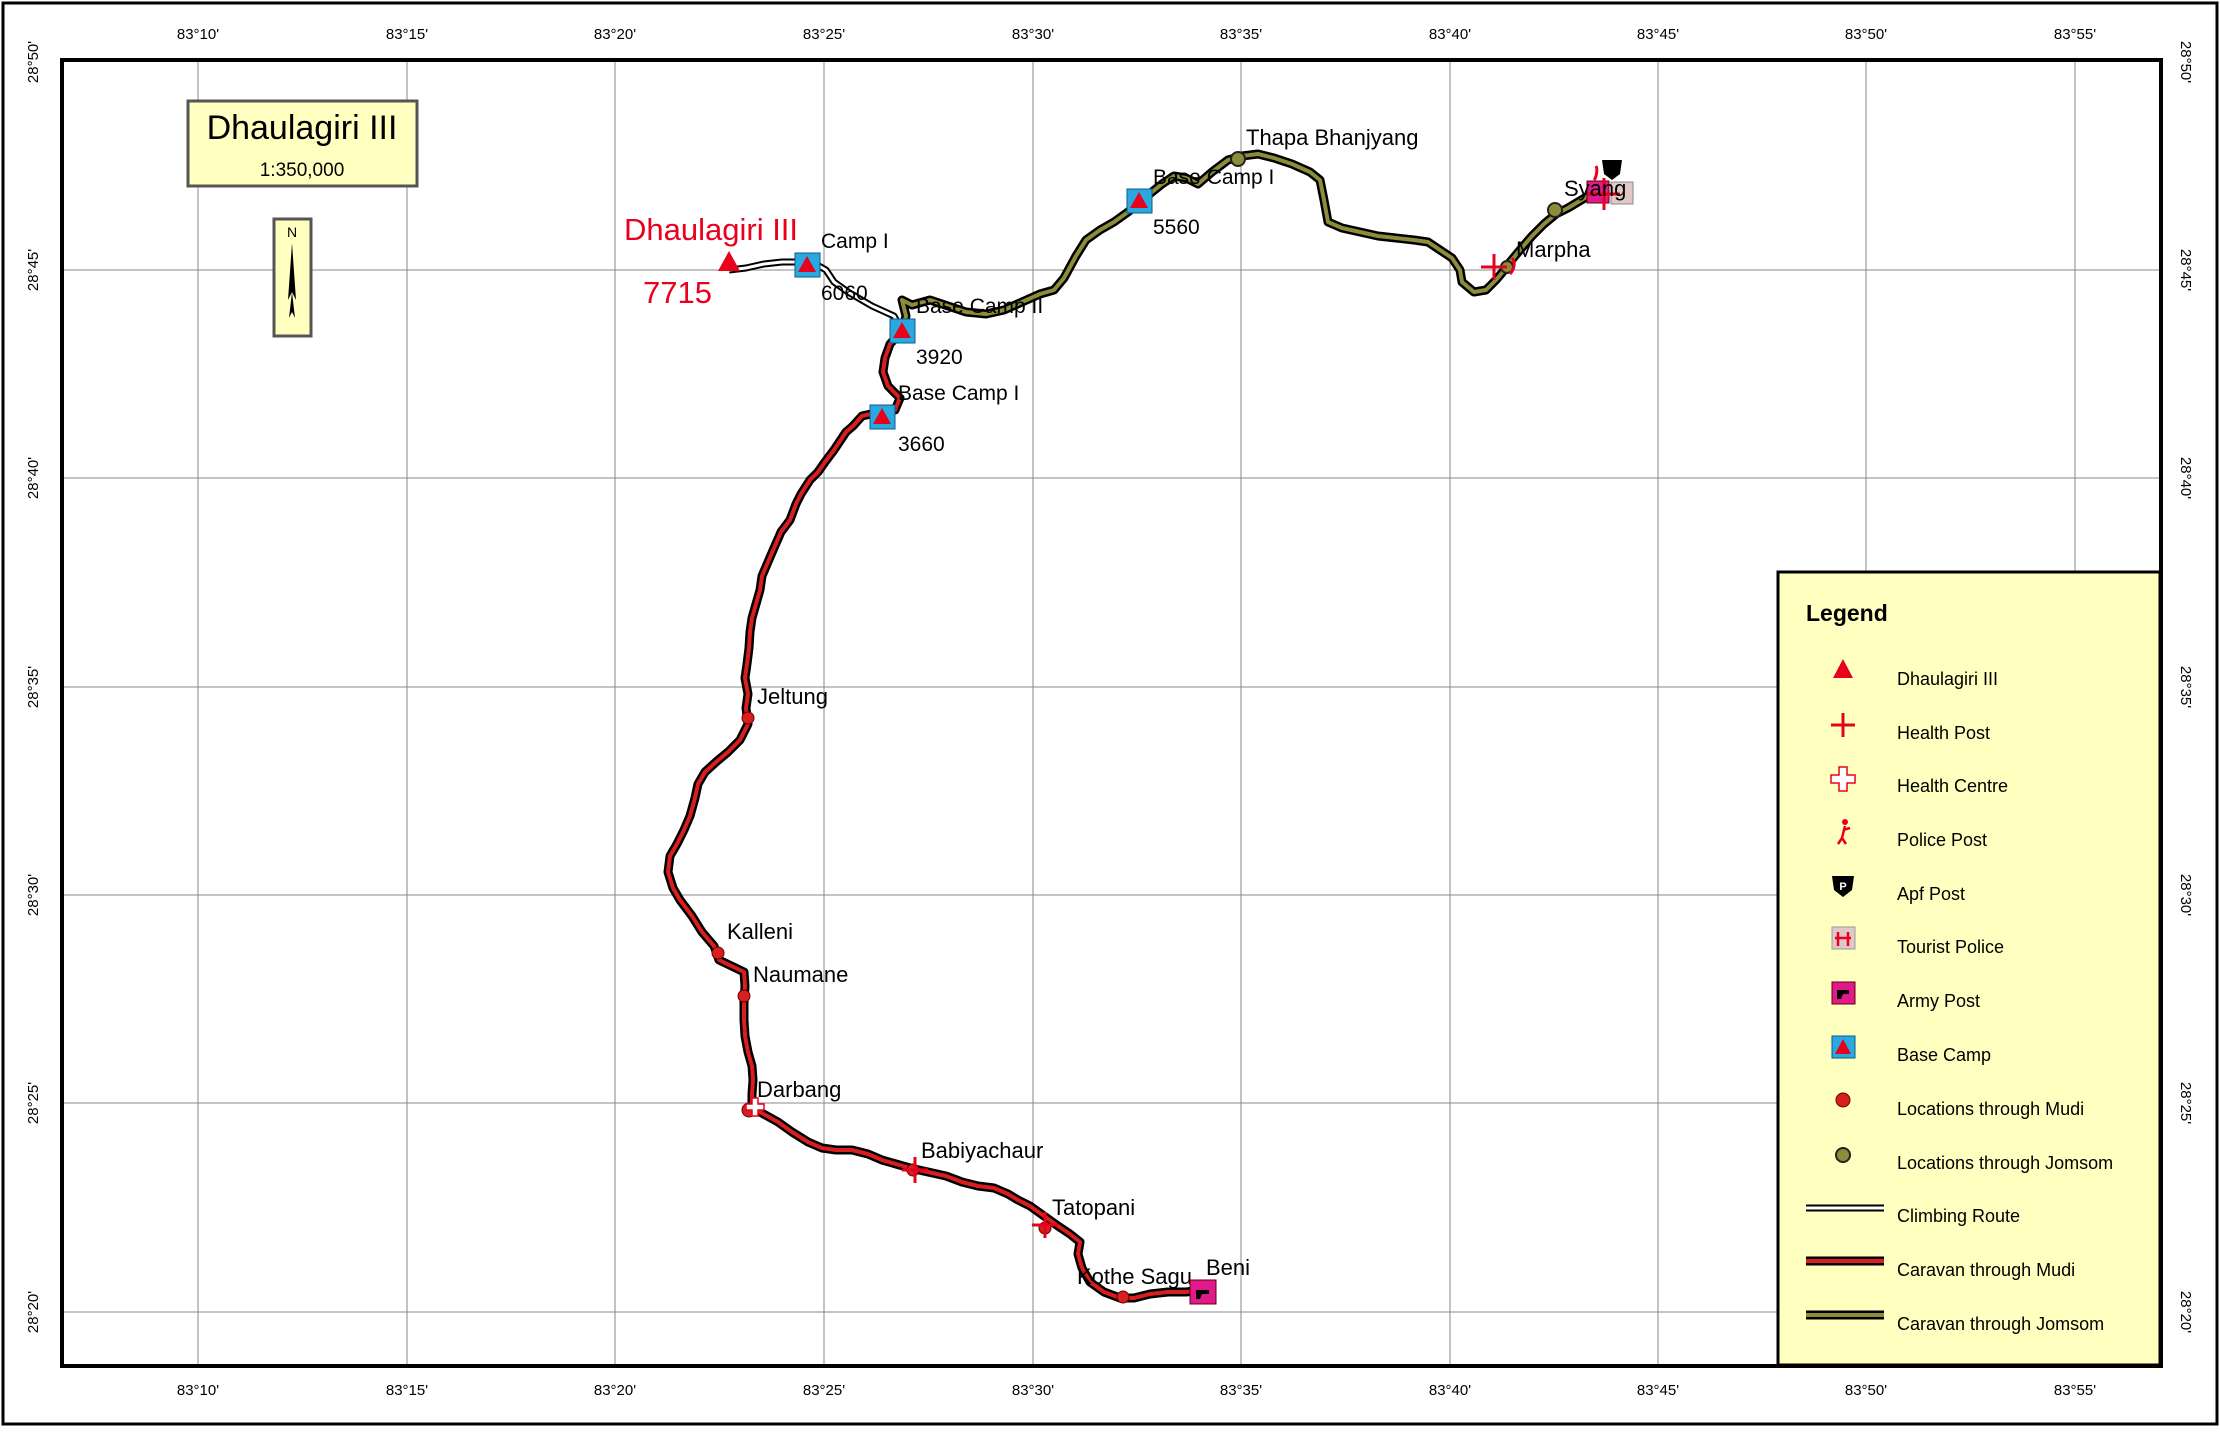  What do you see at coordinates (1947, 679) in the screenshot?
I see `legend-item-label: Dhaulagiri III` at bounding box center [1947, 679].